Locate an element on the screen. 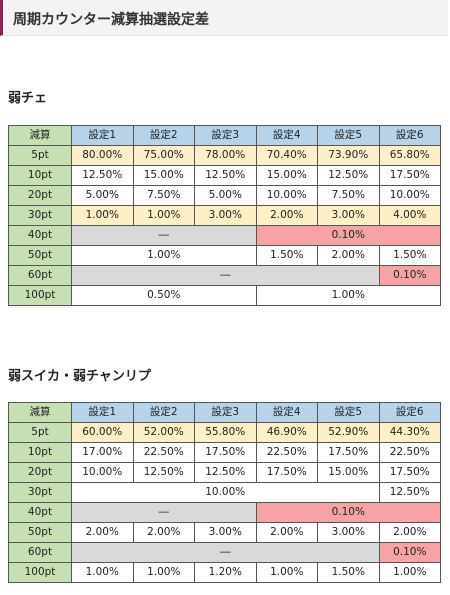 The width and height of the screenshot is (450, 595). table-row: 5pt 60.00% 52.00% 55.80% 46.90% 52.90% 44.30% is located at coordinates (224, 432).